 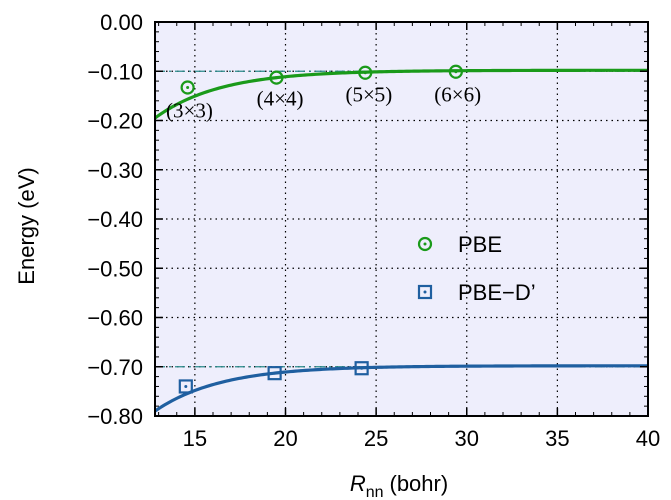 What do you see at coordinates (480, 244) in the screenshot?
I see `legend-label: PBE` at bounding box center [480, 244].